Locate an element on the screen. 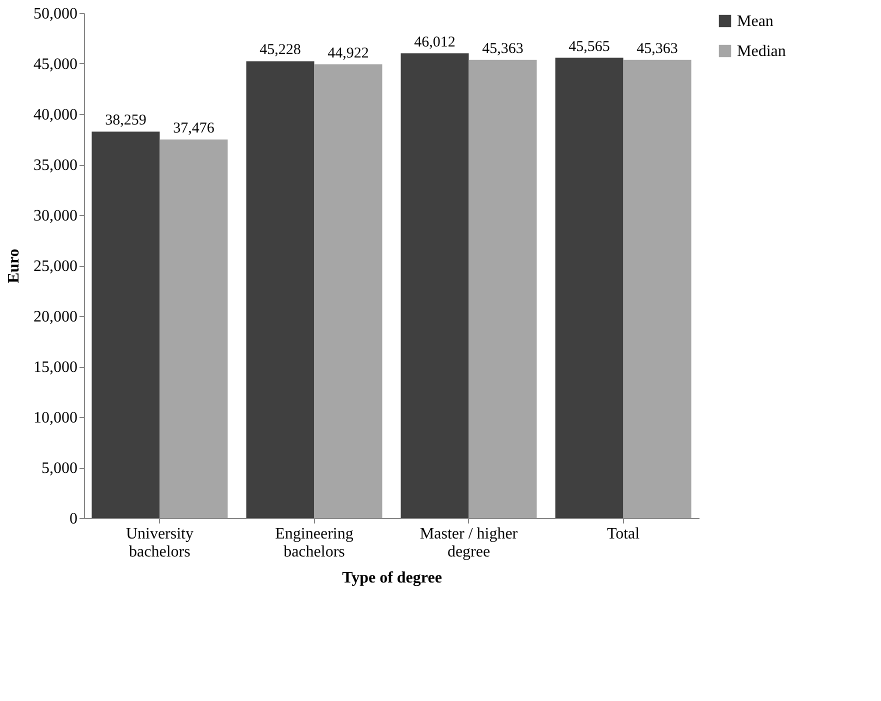 This screenshot has height=701, width=881. y-tick-label: 40,000 is located at coordinates (56, 115).